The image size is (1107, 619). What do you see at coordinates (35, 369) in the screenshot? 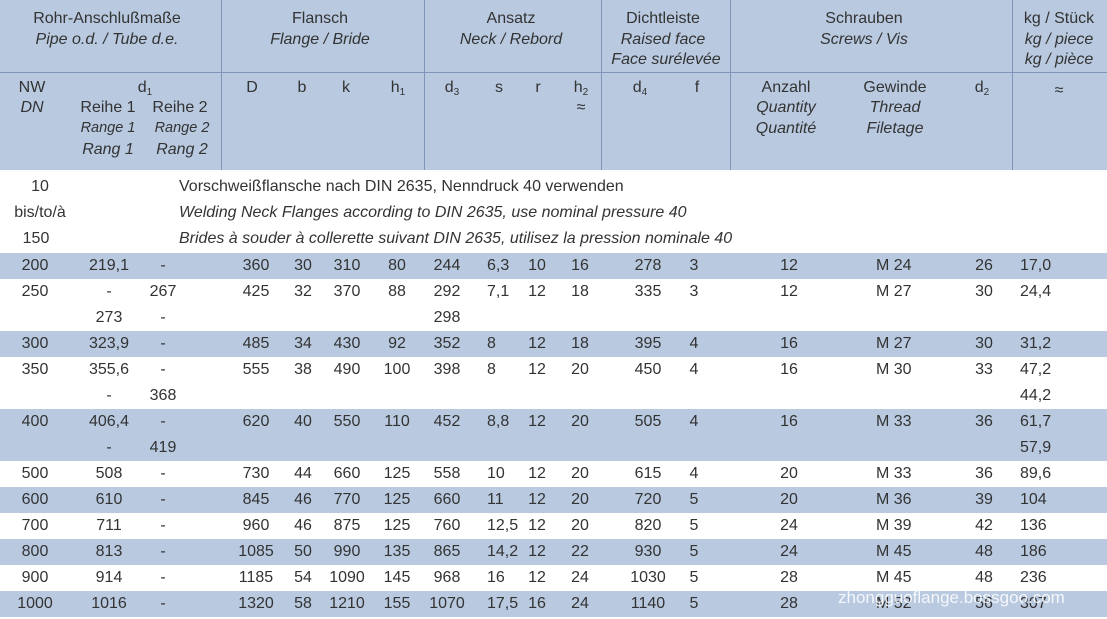
I see `cell-nw: 350` at bounding box center [35, 369].